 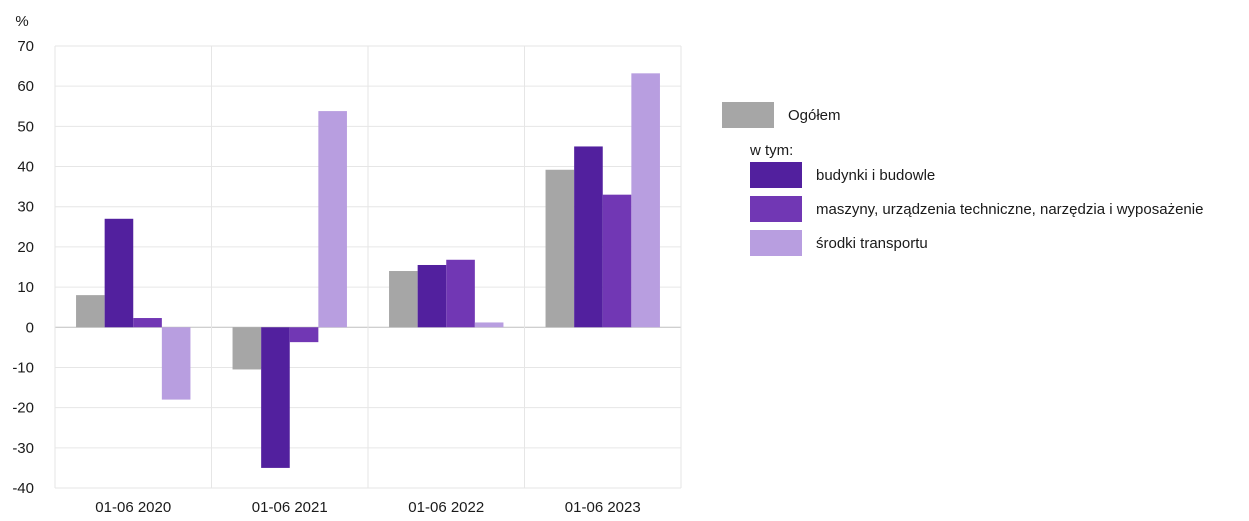 What do you see at coordinates (776, 209) in the screenshot?
I see `legend-swatch-machinery` at bounding box center [776, 209].